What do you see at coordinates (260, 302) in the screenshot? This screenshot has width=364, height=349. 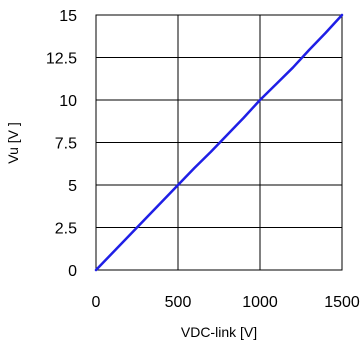 I see `x-tick-label: 1000` at bounding box center [260, 302].